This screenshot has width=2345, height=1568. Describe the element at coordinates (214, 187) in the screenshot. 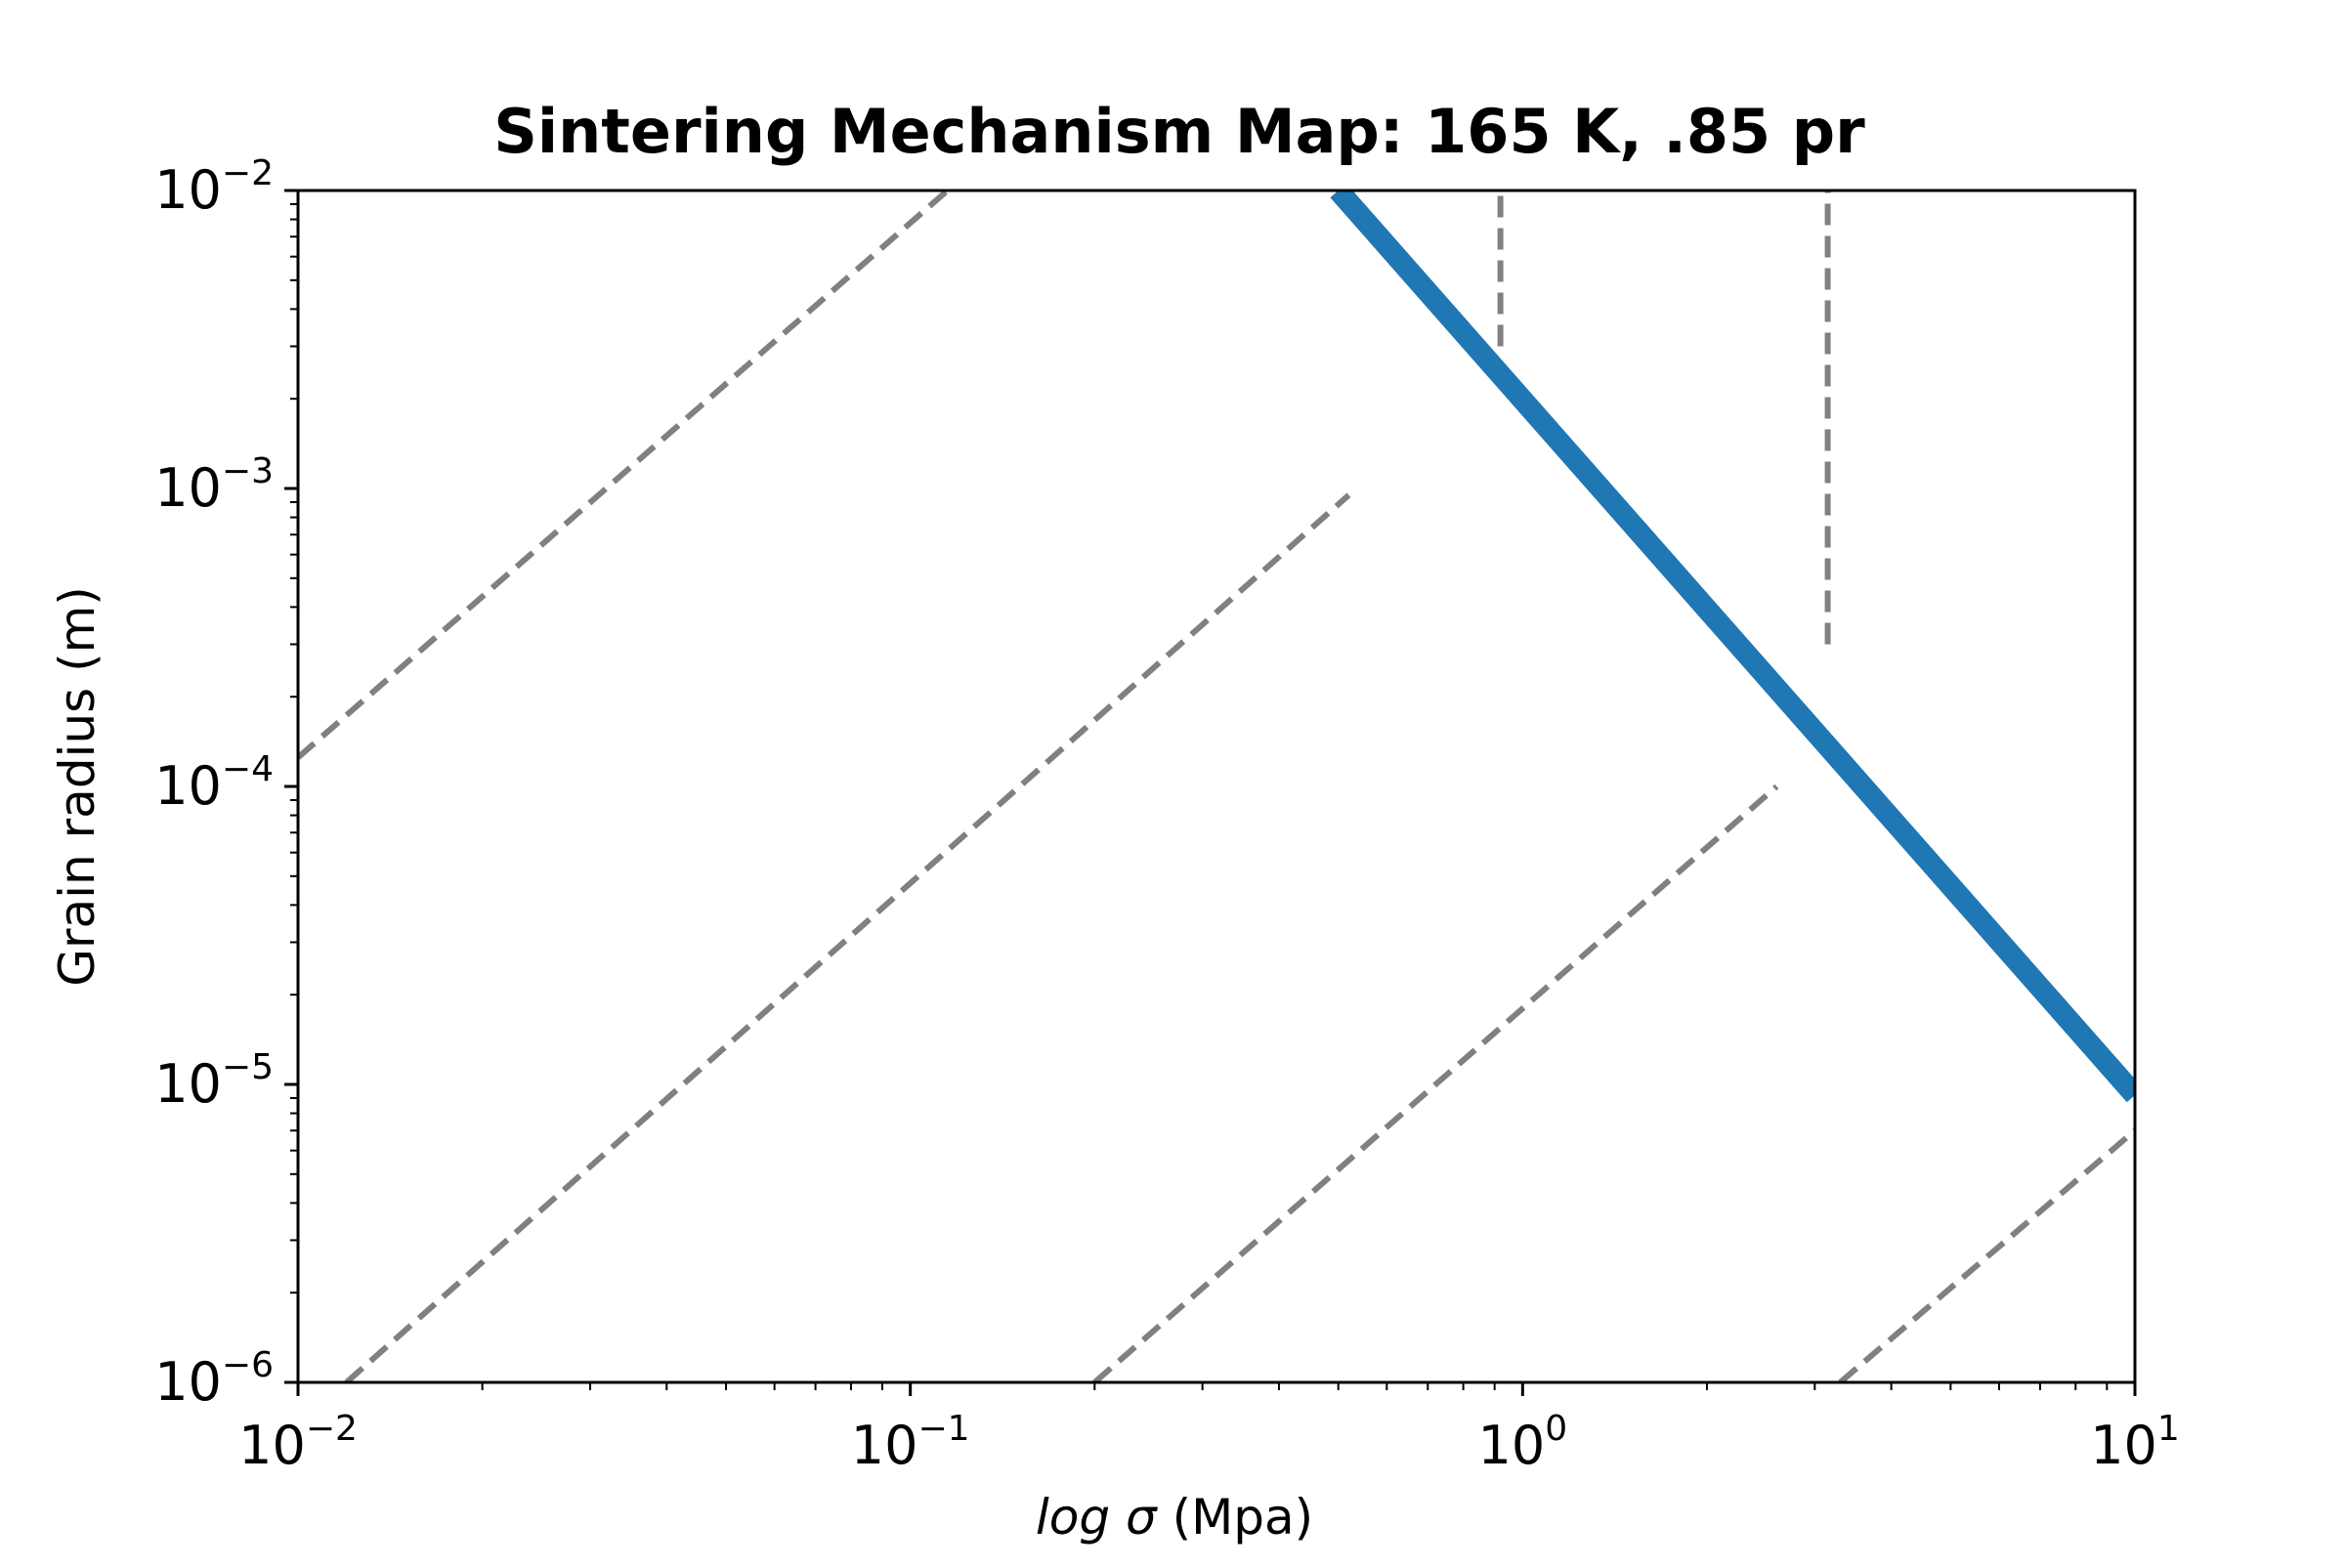

I see `y-tick-label: 10⁻²` at that location.